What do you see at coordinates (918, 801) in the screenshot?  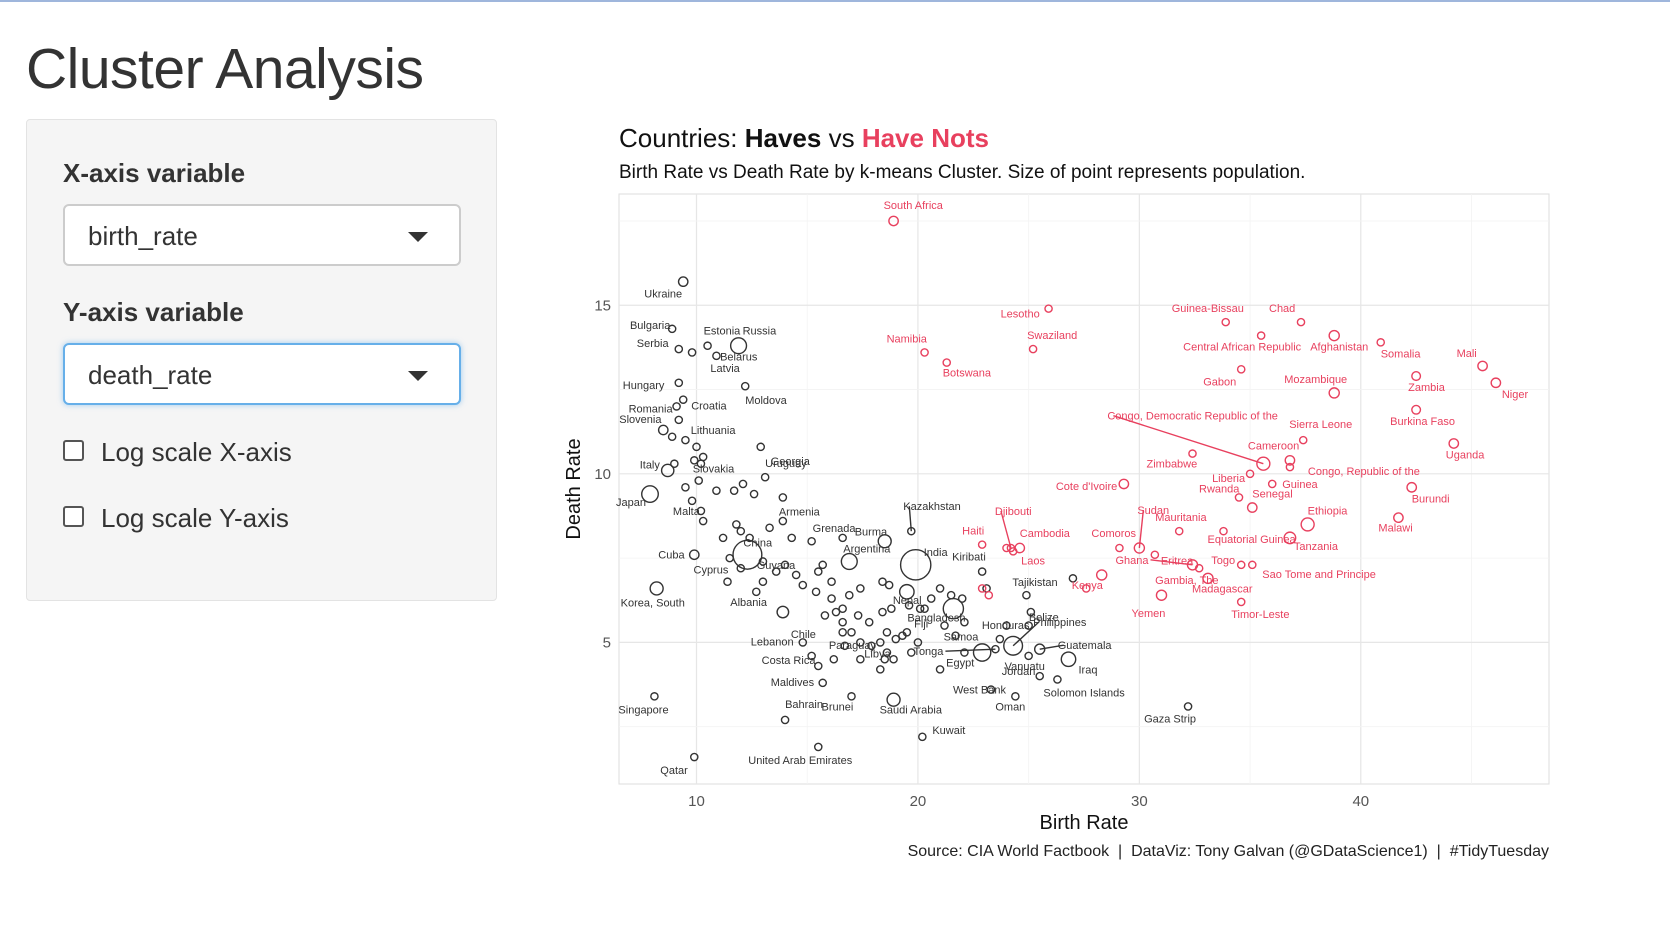 I see `x-tick-label: 20` at bounding box center [918, 801].